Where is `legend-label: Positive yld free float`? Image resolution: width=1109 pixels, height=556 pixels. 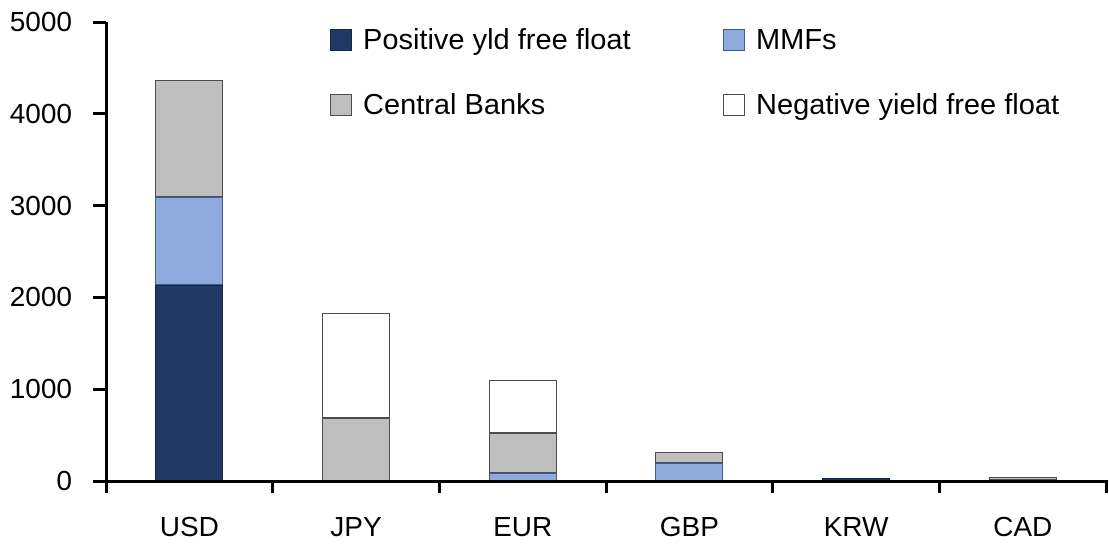 legend-label: Positive yld free float is located at coordinates (497, 40).